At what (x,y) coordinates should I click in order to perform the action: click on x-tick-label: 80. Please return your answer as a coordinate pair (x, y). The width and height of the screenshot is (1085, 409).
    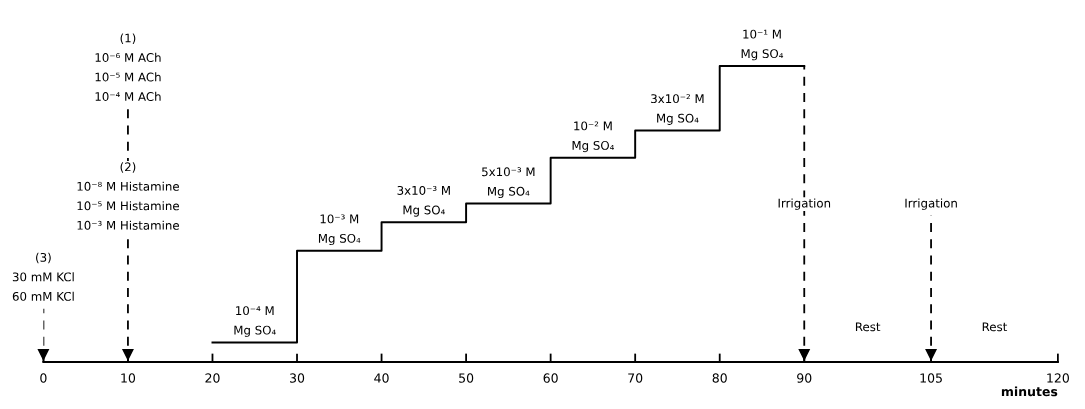
    Looking at the image, I should click on (719, 378).